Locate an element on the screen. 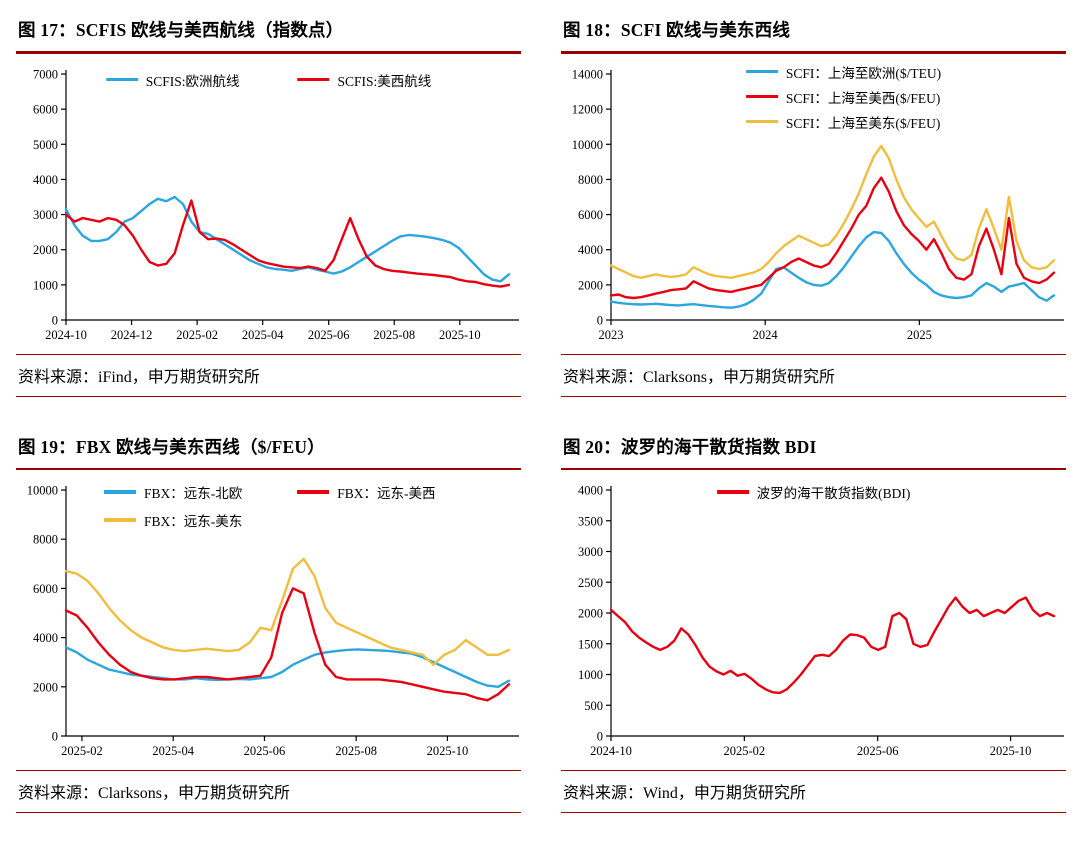 The width and height of the screenshot is (1080, 851). legend-item: SCFI：上海至美东($/FEU) is located at coordinates (843, 122).